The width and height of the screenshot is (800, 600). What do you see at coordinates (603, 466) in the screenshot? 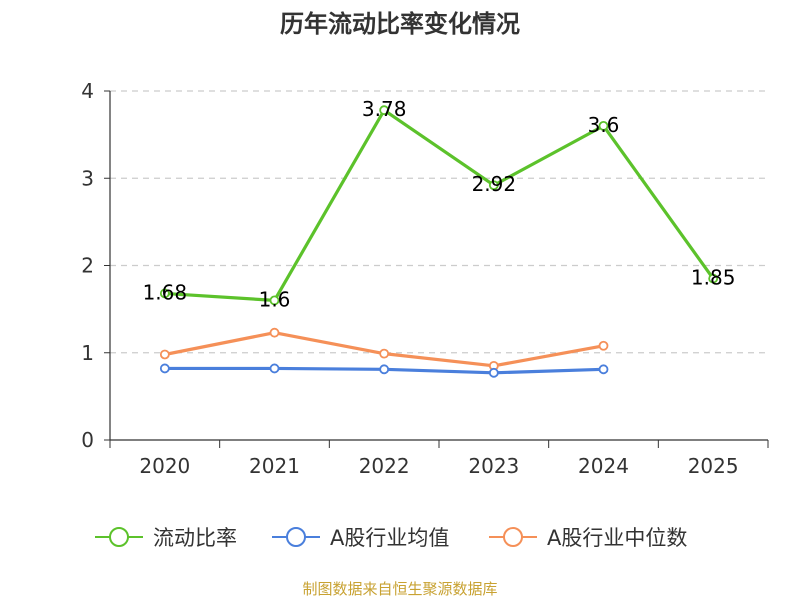
I see `x-tick-label: 2024` at bounding box center [603, 466].